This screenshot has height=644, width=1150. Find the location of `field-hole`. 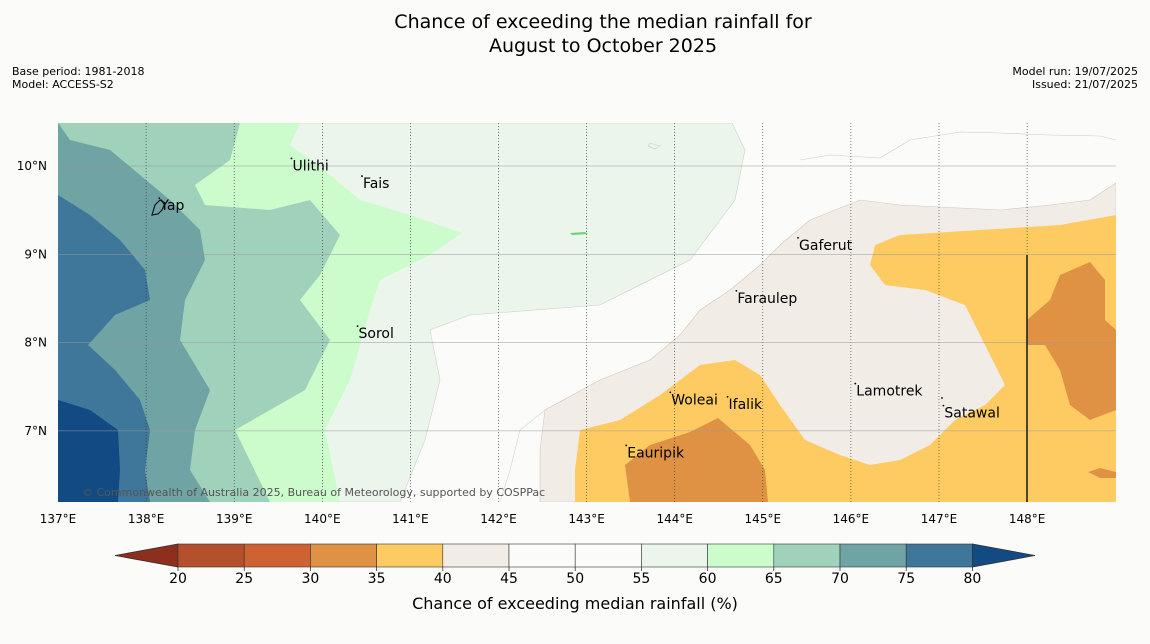

field-hole is located at coordinates (876, 350).